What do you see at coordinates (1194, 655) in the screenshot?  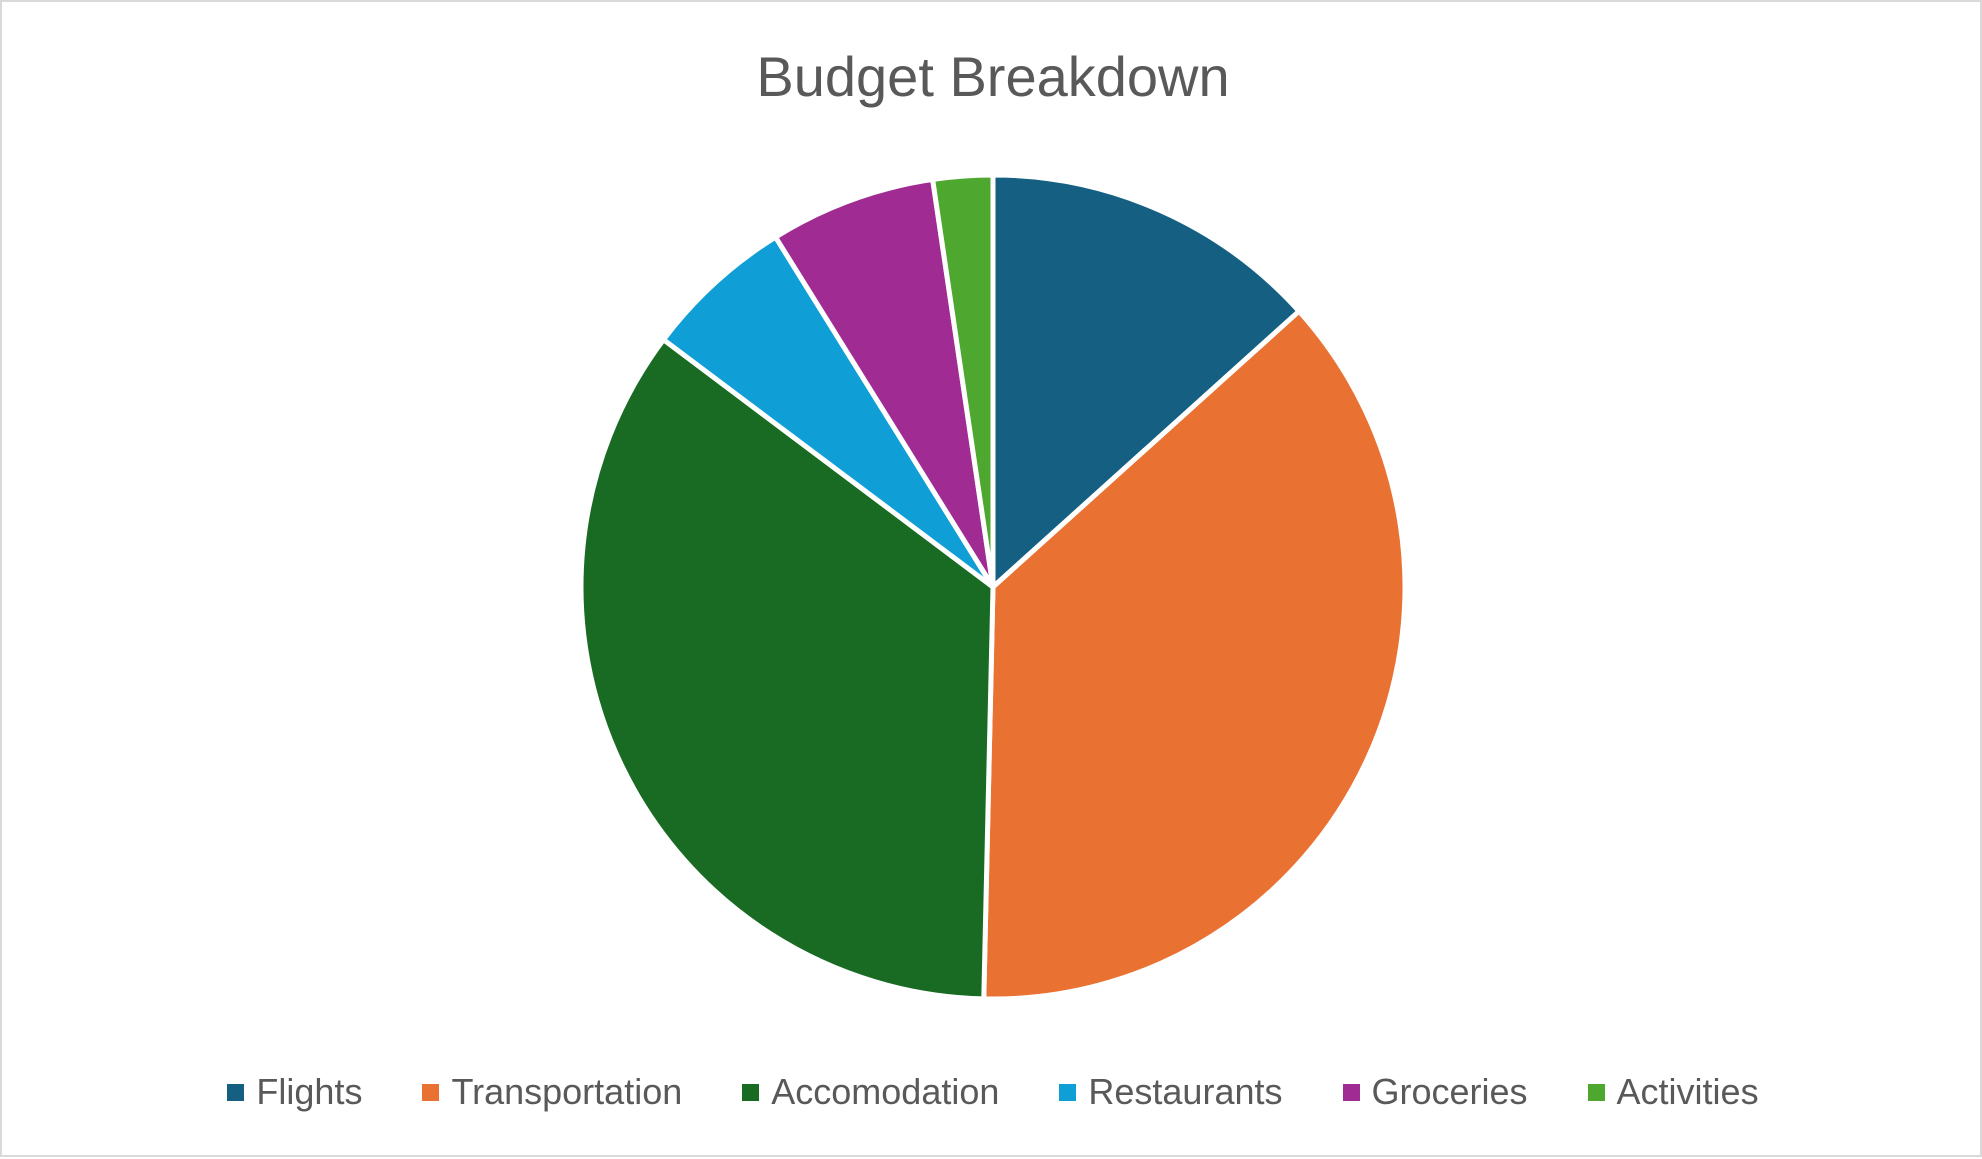 I see `pie-slice-transportation` at bounding box center [1194, 655].